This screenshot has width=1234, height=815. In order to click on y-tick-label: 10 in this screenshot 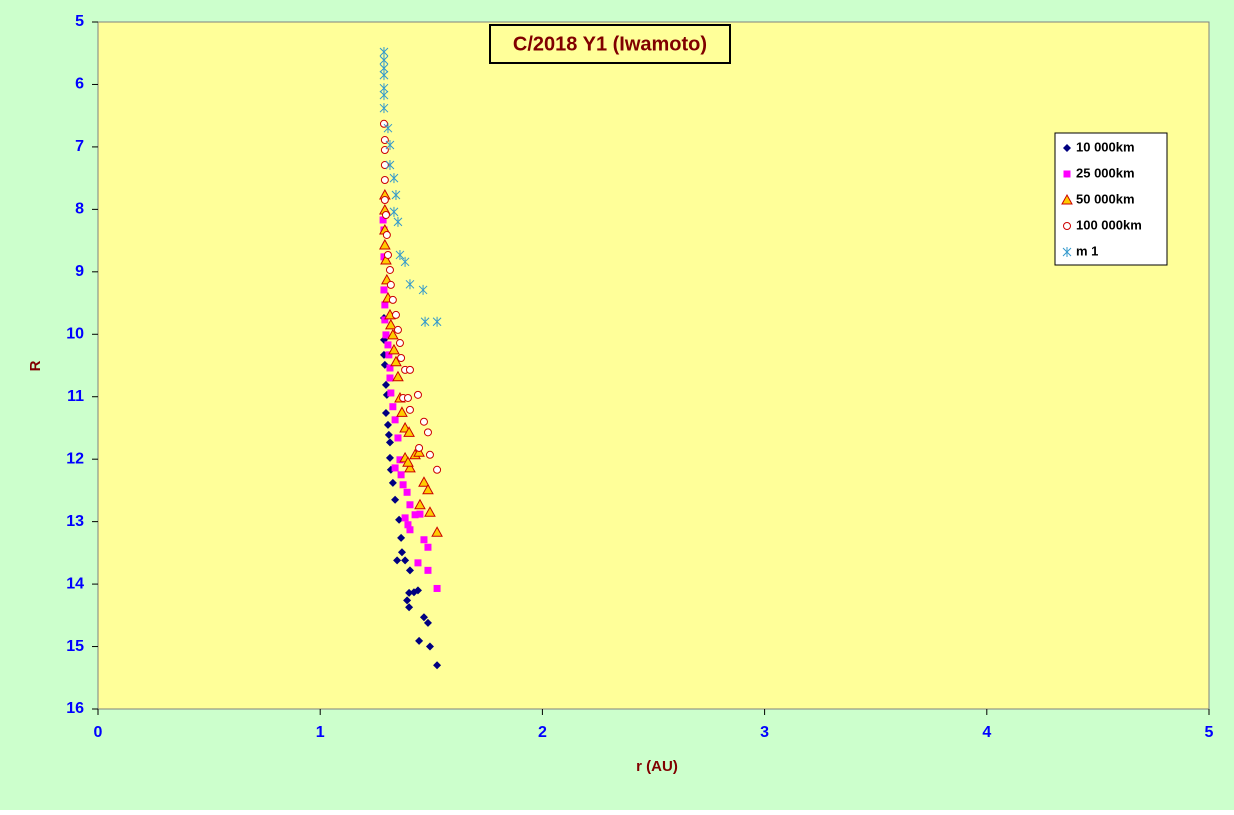, I will do `click(75, 333)`.